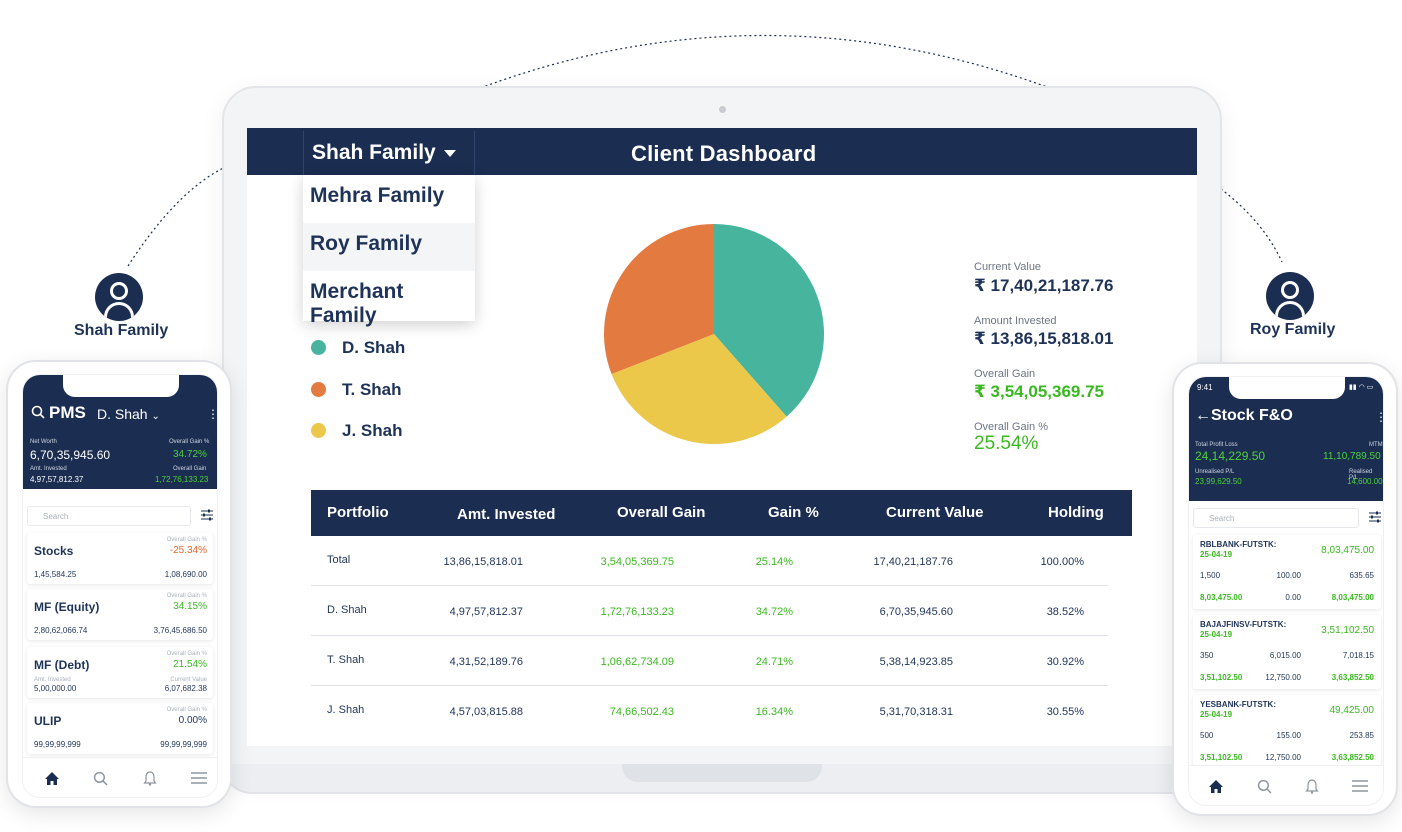 Image resolution: width=1402 pixels, height=832 pixels. I want to click on avg-price: 6,015.00, so click(1285, 655).